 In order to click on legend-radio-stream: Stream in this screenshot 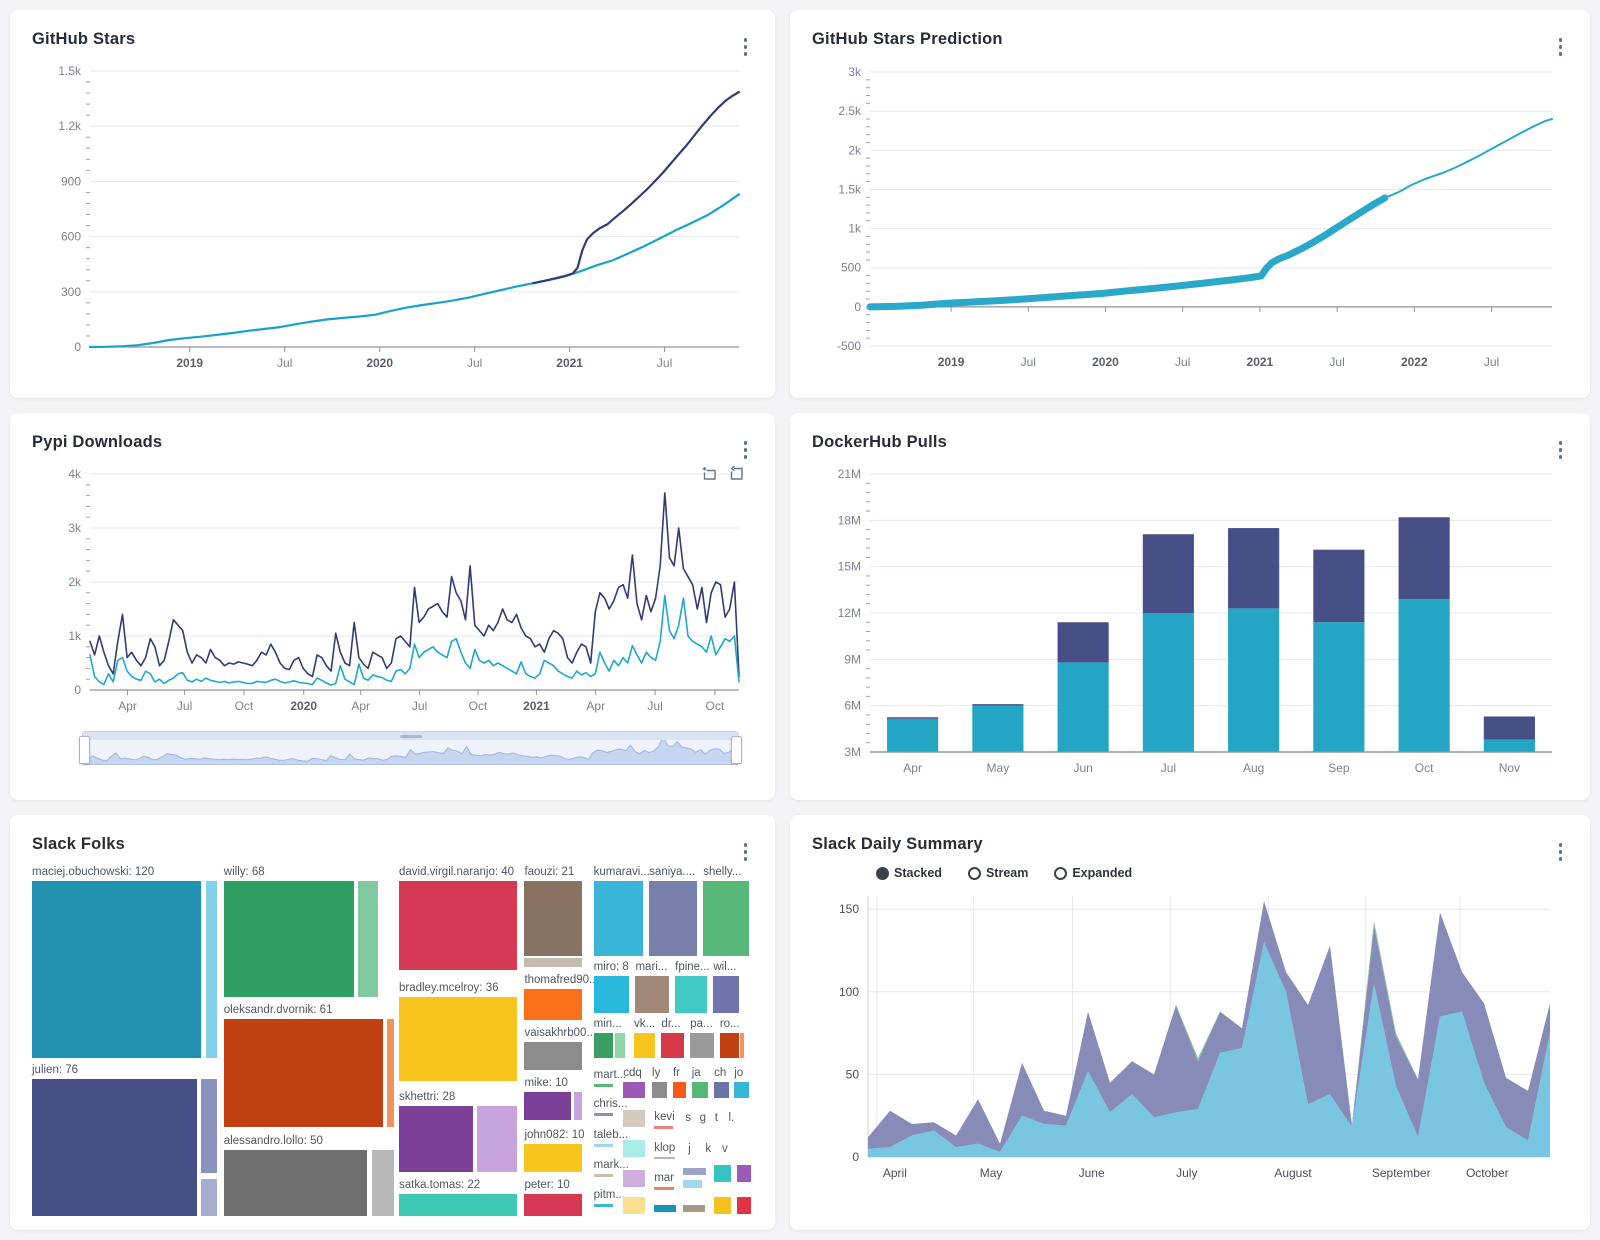, I will do `click(997, 873)`.